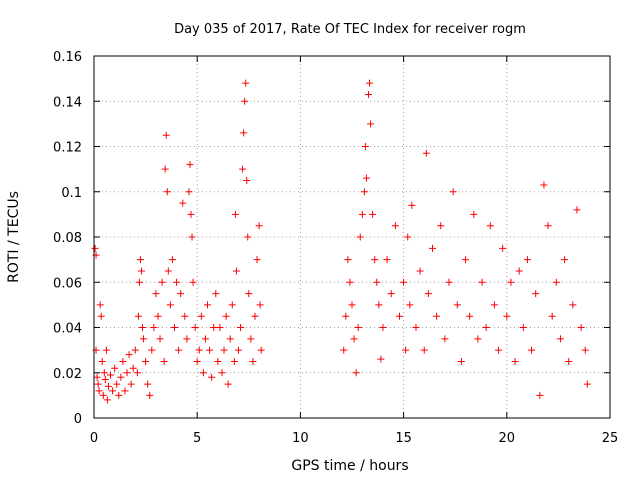 This screenshot has height=480, width=640. What do you see at coordinates (71, 193) in the screenshot?
I see `y-tick-label: 0.1` at bounding box center [71, 193].